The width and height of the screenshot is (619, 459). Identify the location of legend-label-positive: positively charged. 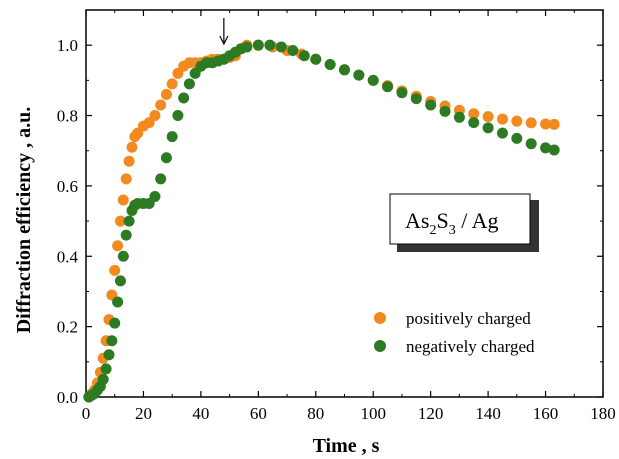
(468, 318).